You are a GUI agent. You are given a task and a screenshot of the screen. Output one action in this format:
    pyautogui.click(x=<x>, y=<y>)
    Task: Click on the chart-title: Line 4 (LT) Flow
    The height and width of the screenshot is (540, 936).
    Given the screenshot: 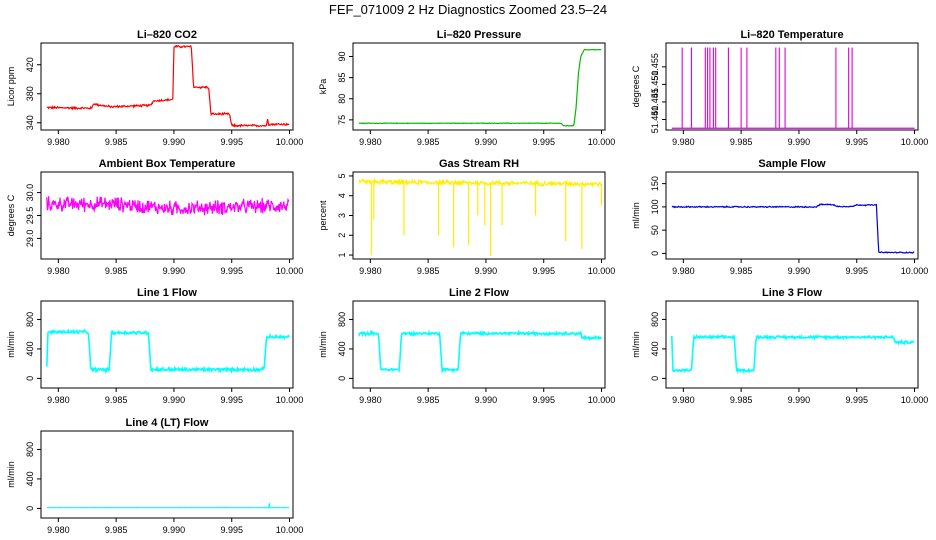 What is the action you would take?
    pyautogui.click(x=167, y=423)
    